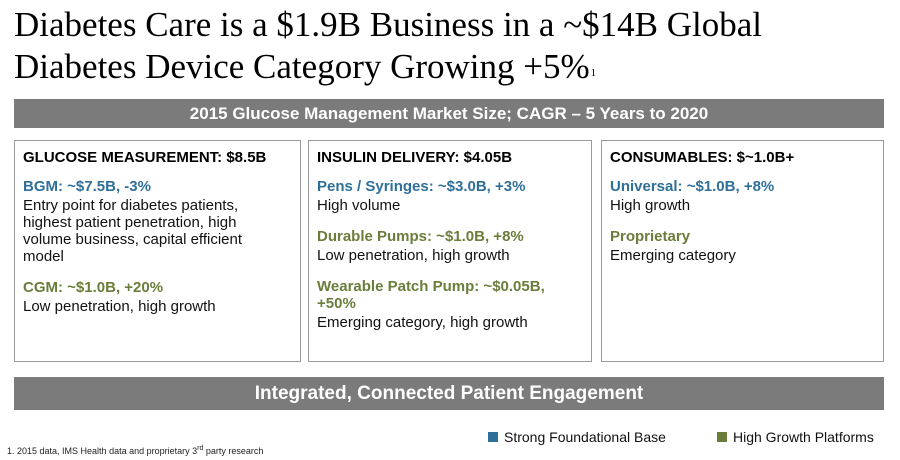 The image size is (900, 460). Describe the element at coordinates (493, 437) in the screenshot. I see `blue-swatch-icon` at that location.